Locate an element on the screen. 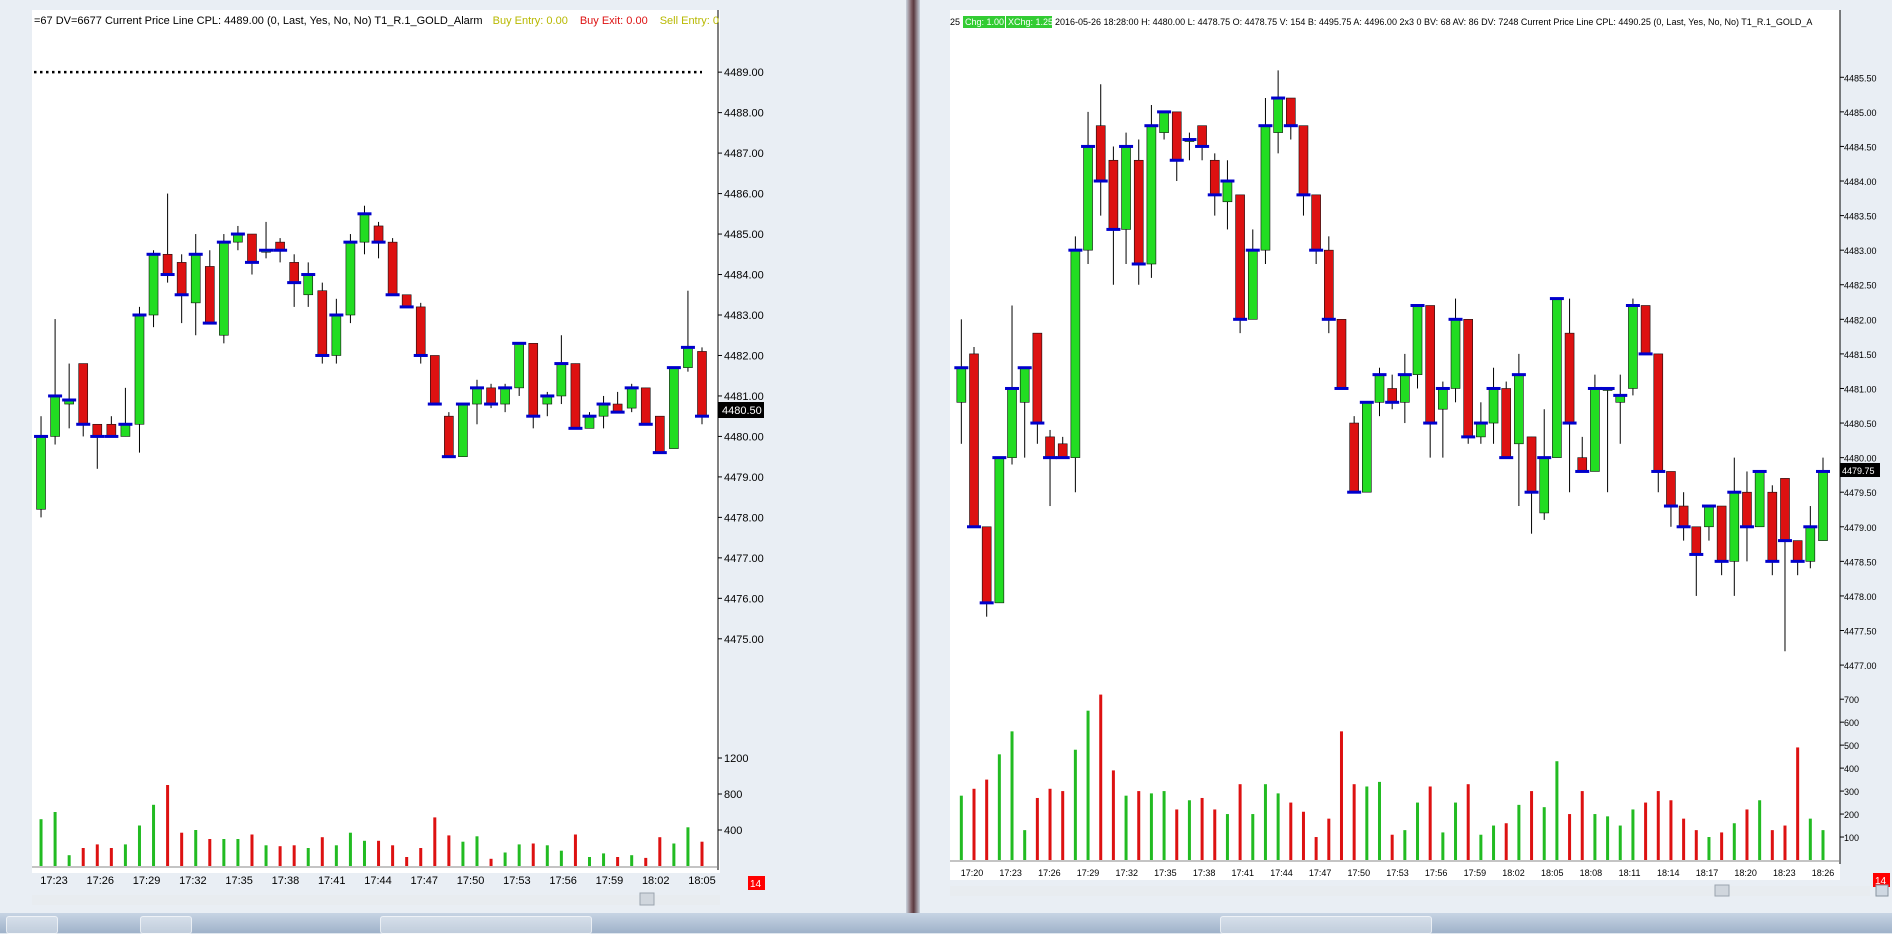  right-current-price-box is located at coordinates (1860, 470).